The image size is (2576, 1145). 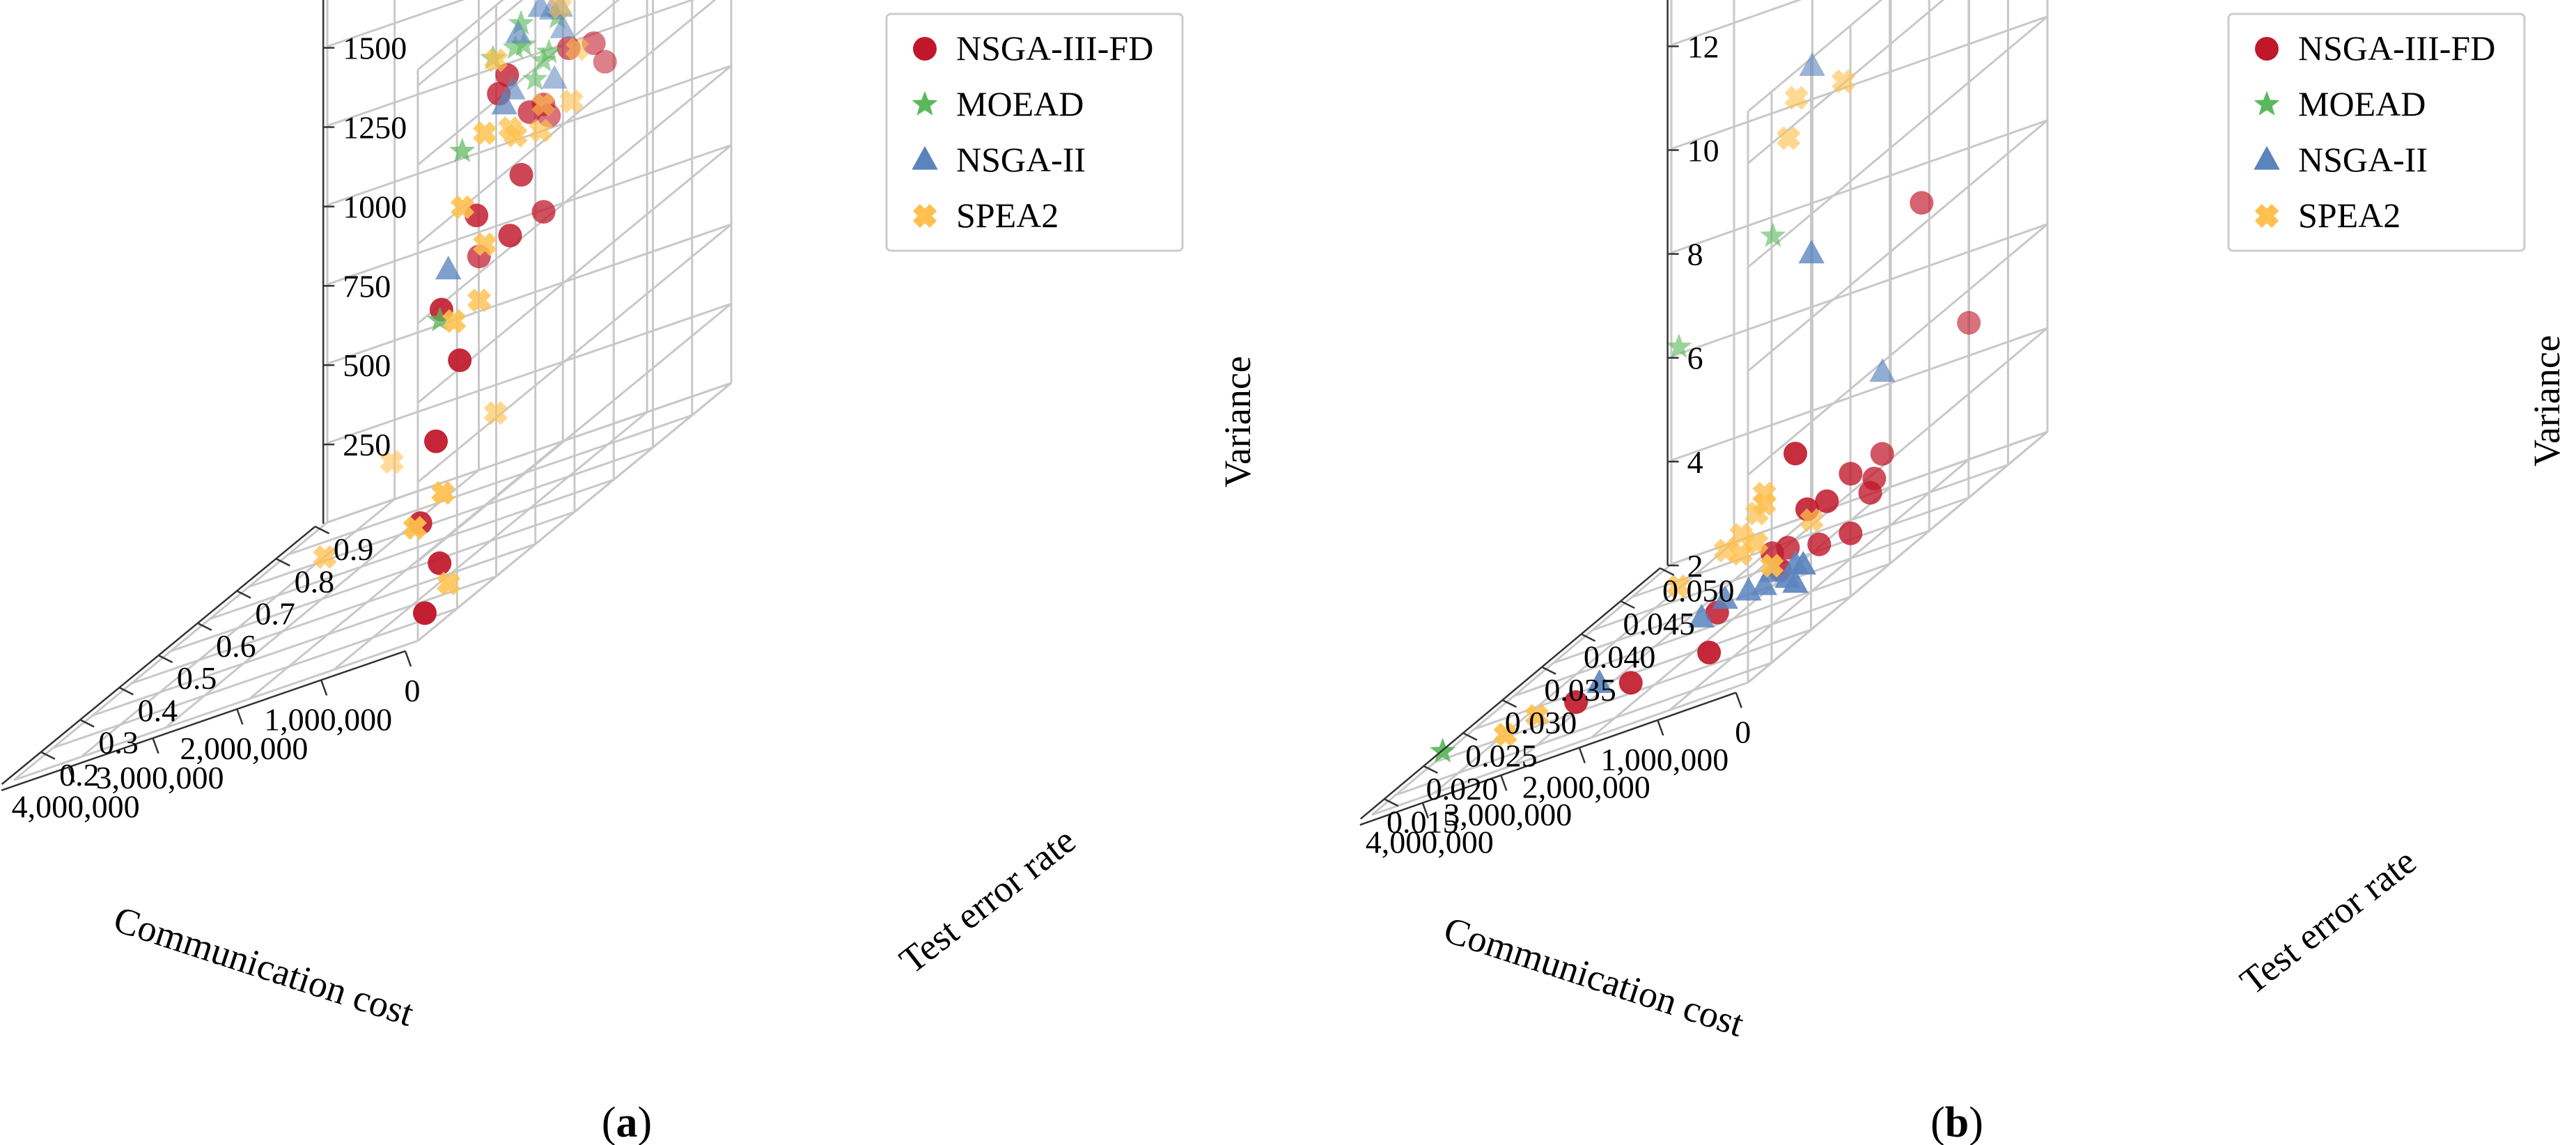 I want to click on y-tick-label: 0.030, so click(x=1541, y=722).